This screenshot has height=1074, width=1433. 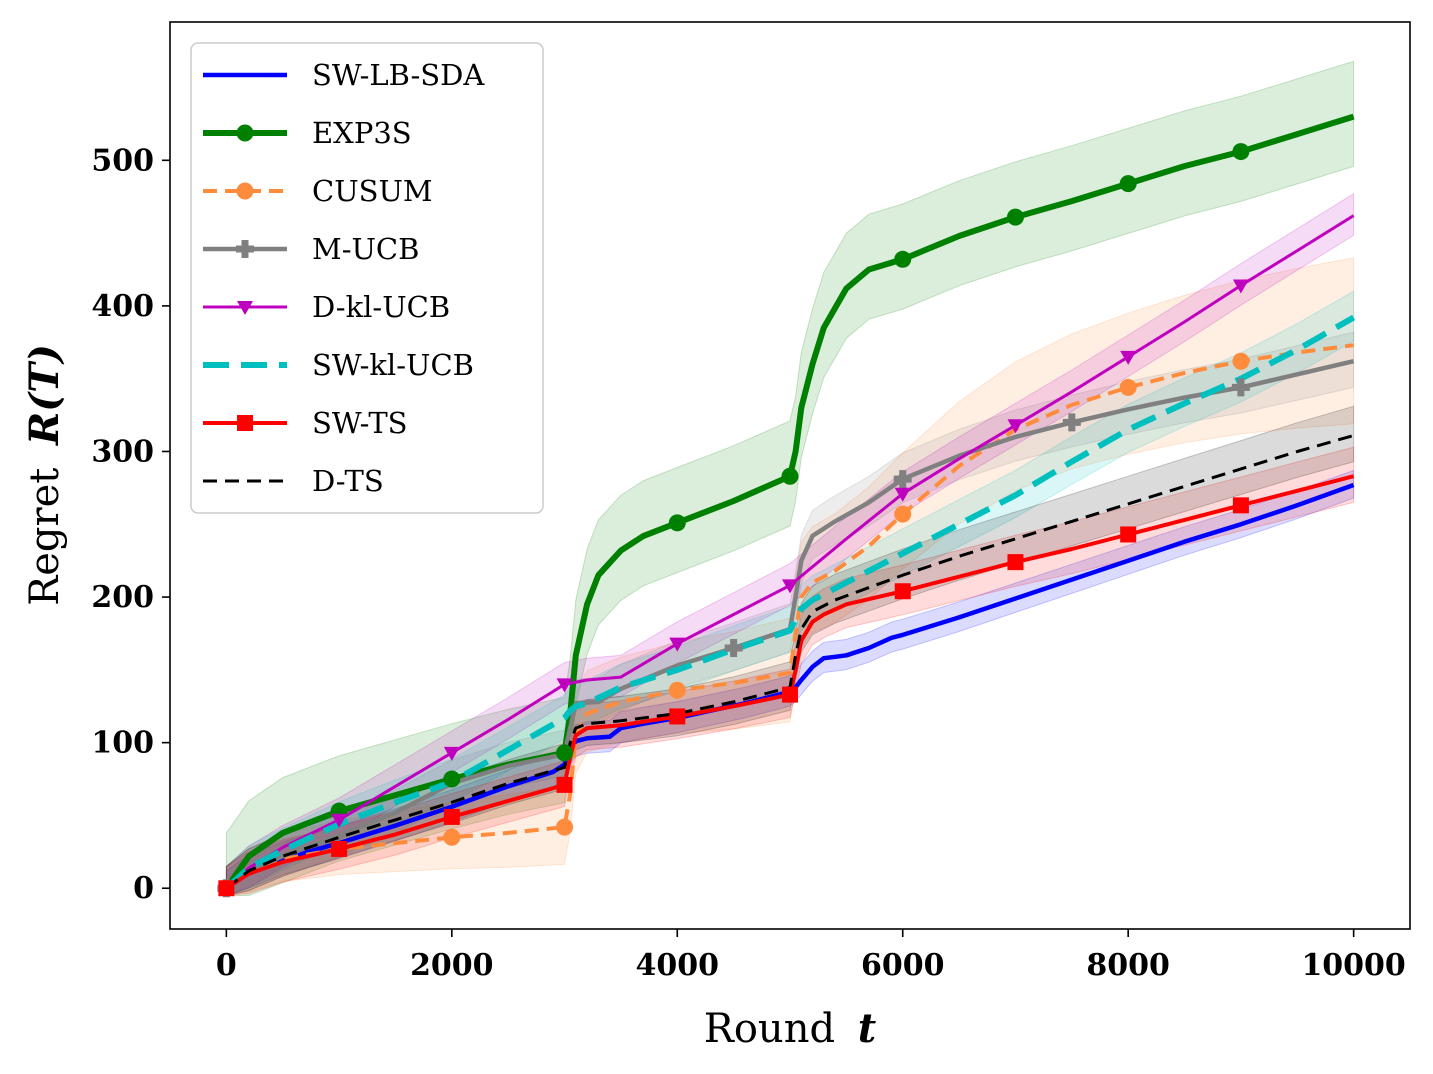 I want to click on y-tick-label: 500, so click(x=122, y=160).